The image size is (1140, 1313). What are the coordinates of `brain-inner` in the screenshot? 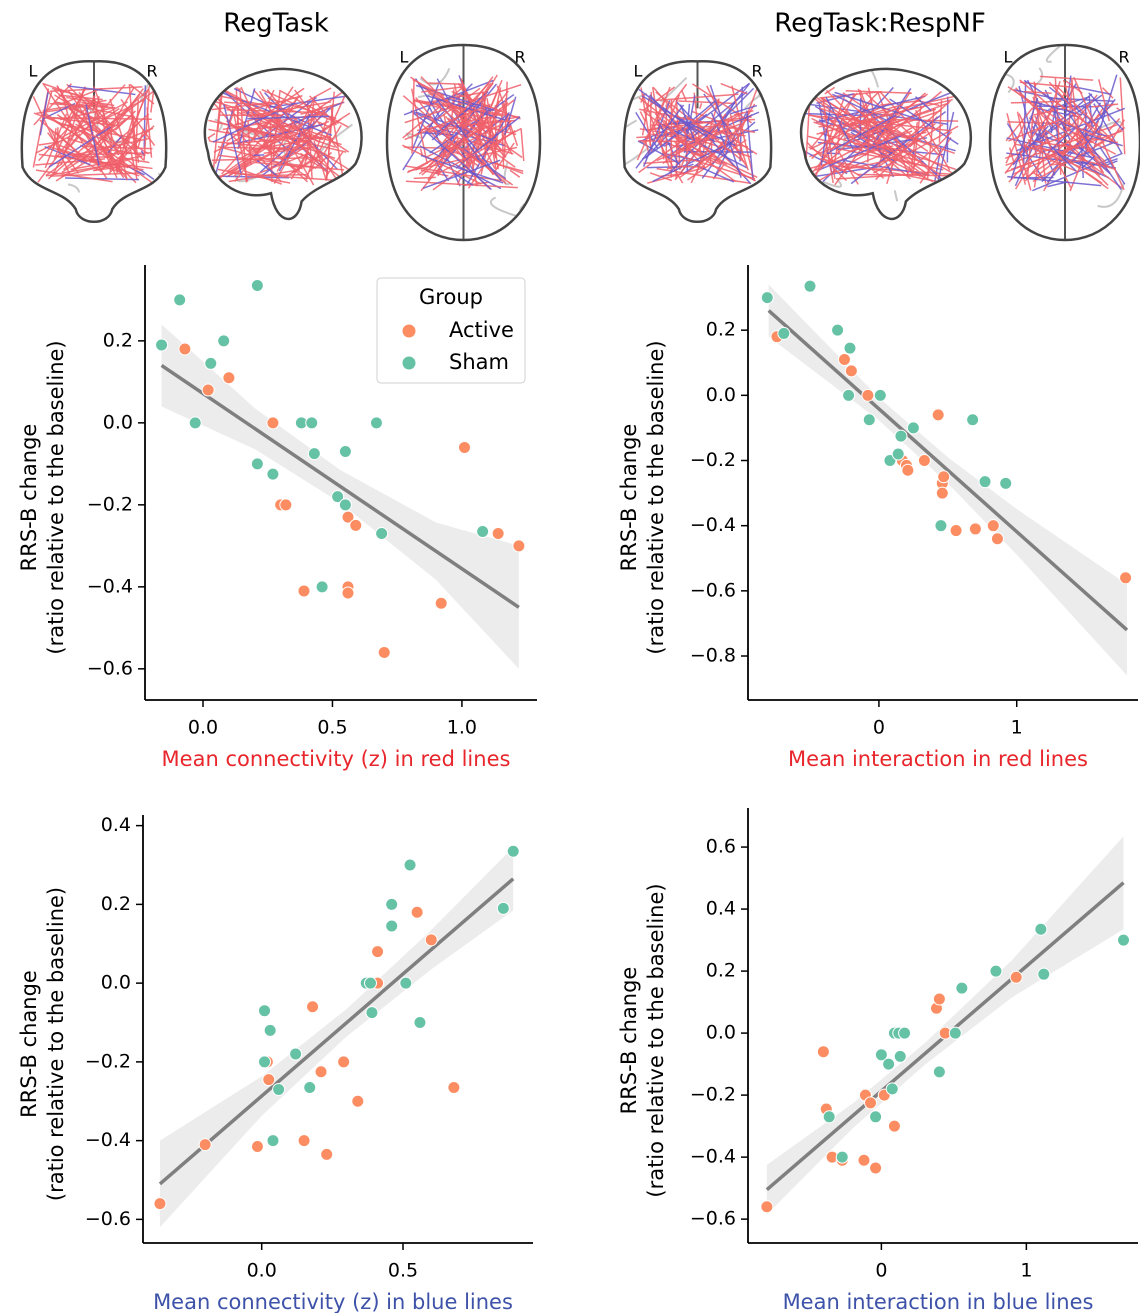 It's located at (887, 143).